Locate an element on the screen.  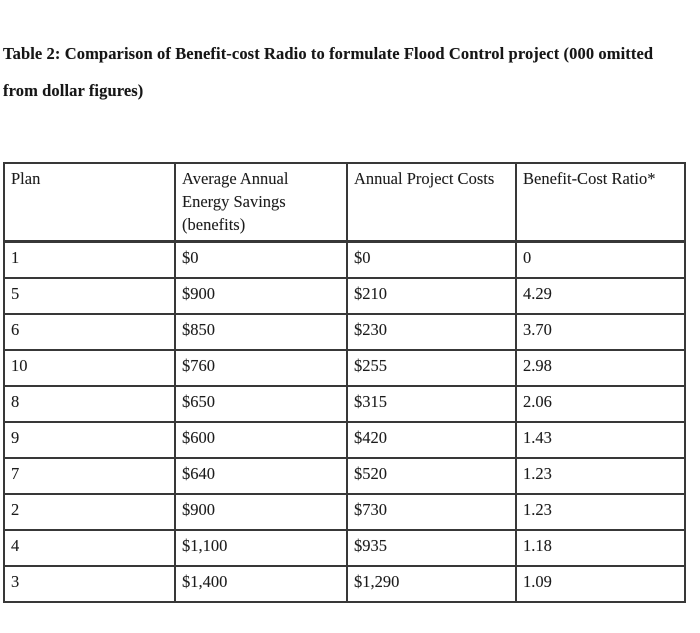
costs-cell: $210 is located at coordinates (431, 295).